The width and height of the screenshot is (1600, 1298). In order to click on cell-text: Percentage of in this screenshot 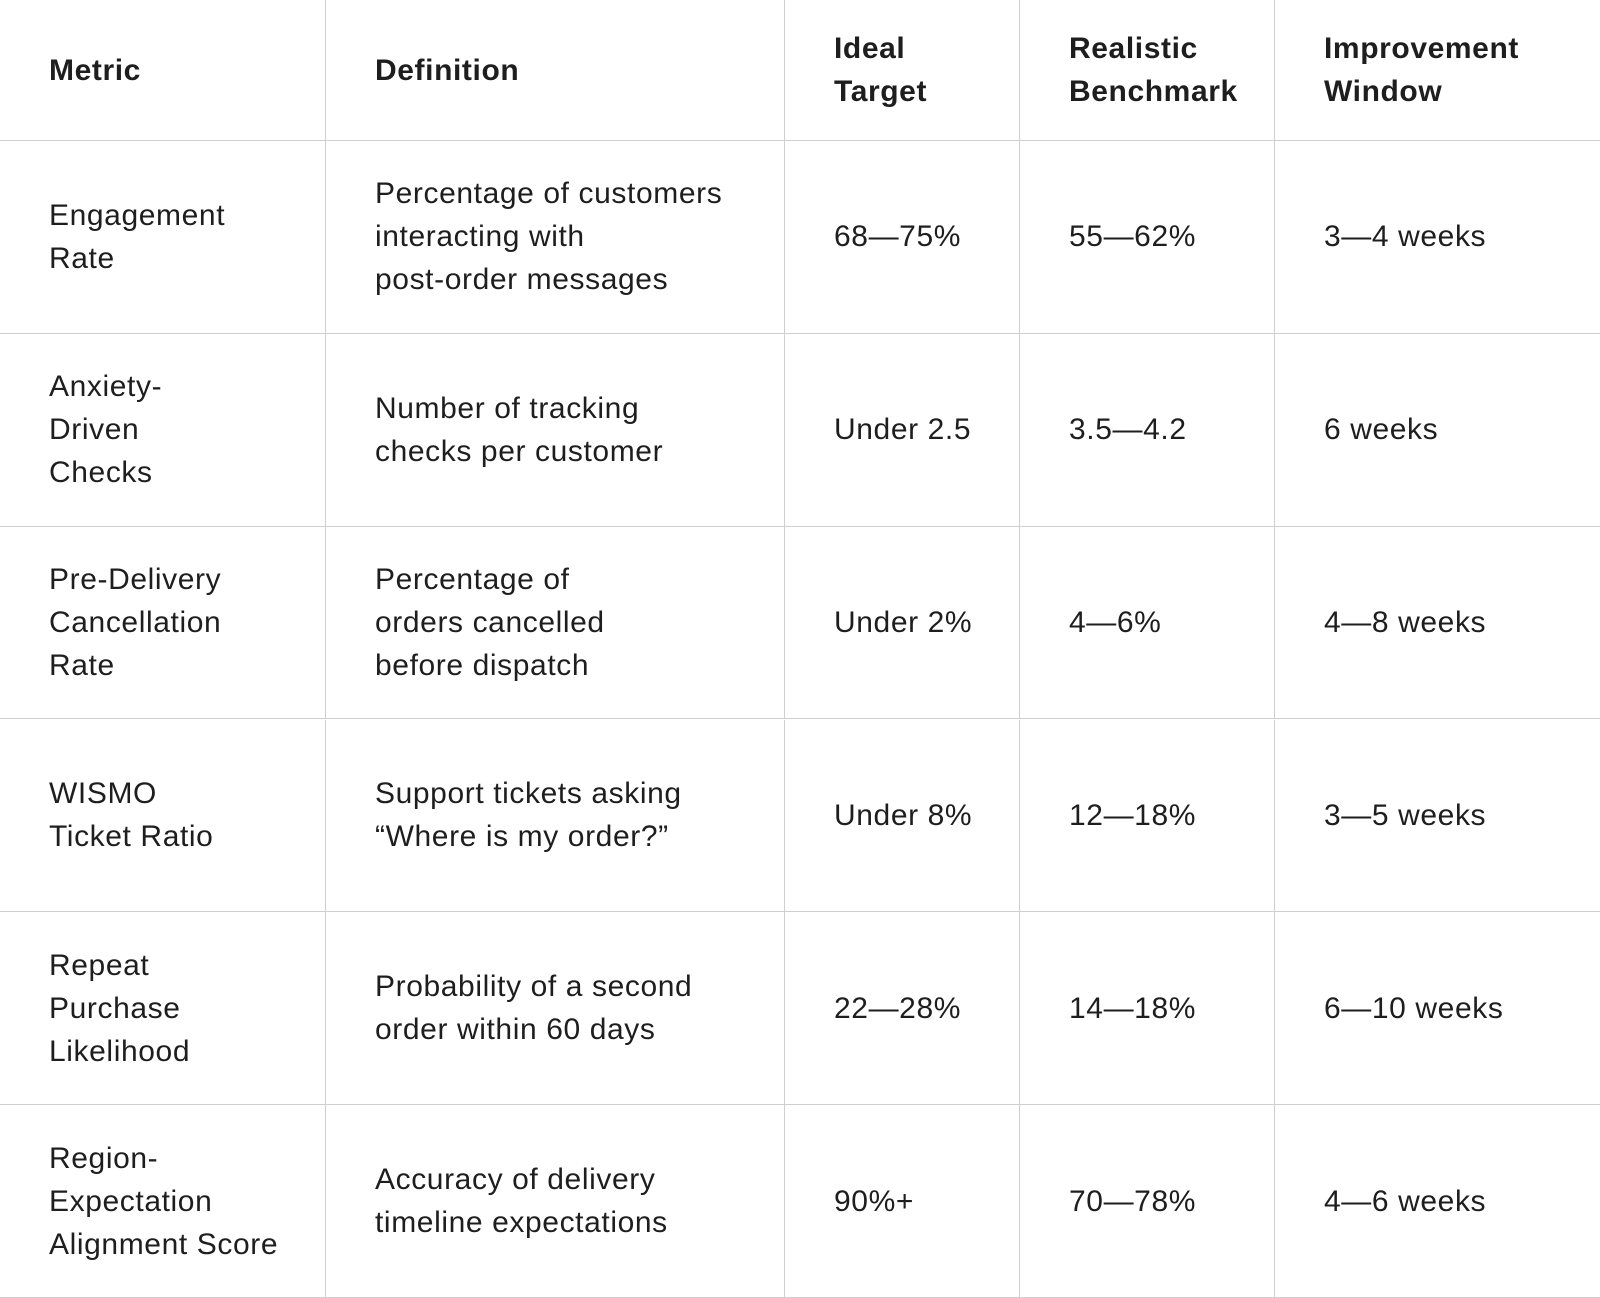, I will do `click(472, 580)`.